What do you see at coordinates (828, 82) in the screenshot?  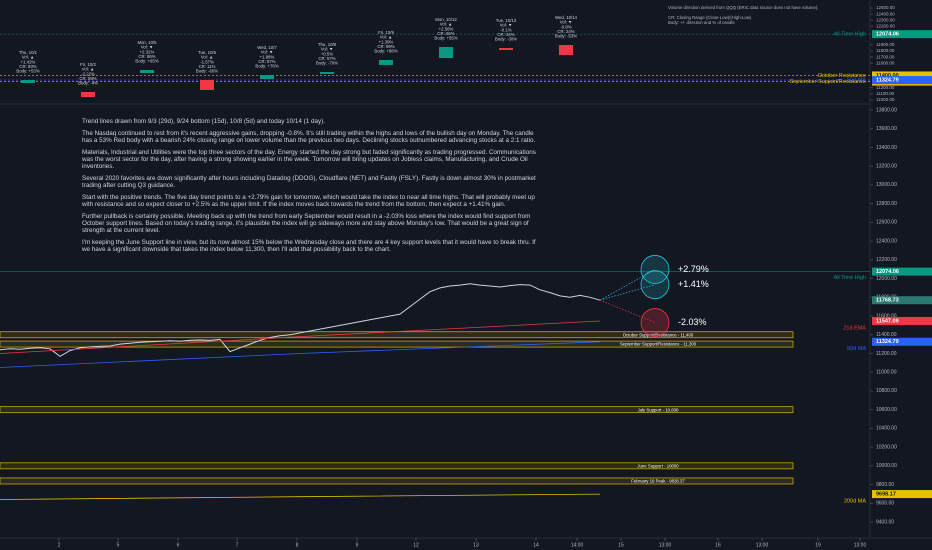 I see `level-name: September Support/Resistance` at bounding box center [828, 82].